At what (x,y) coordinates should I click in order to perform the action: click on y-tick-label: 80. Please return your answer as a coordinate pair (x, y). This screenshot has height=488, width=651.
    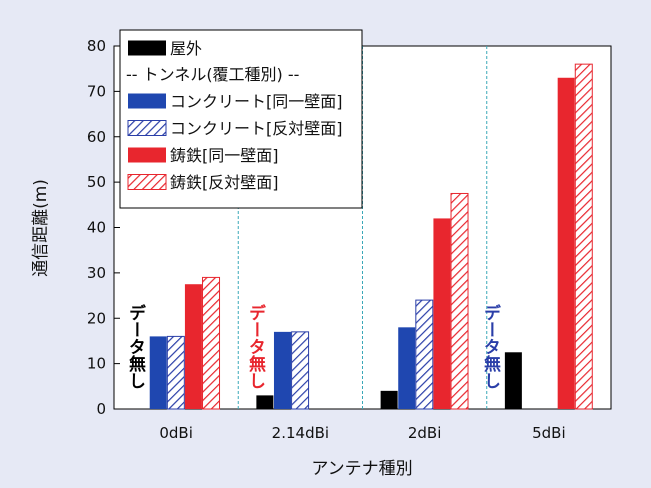
    Looking at the image, I should click on (96, 46).